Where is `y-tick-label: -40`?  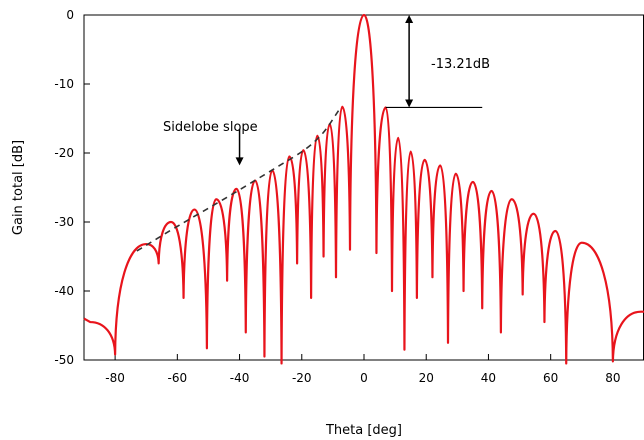 y-tick-label: -40 is located at coordinates (64, 291).